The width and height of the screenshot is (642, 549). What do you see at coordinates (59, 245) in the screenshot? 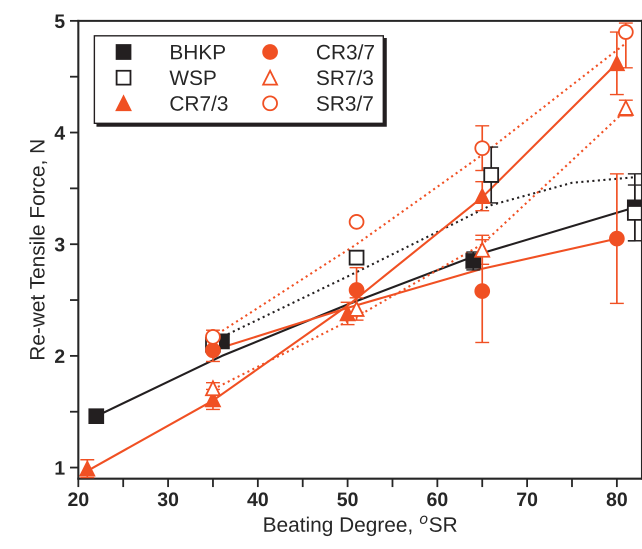
I see `y-tick-label: 3` at bounding box center [59, 245].